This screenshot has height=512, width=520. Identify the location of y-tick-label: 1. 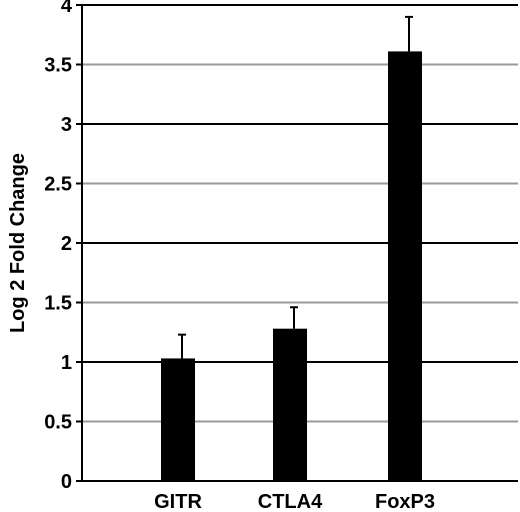
(66, 363).